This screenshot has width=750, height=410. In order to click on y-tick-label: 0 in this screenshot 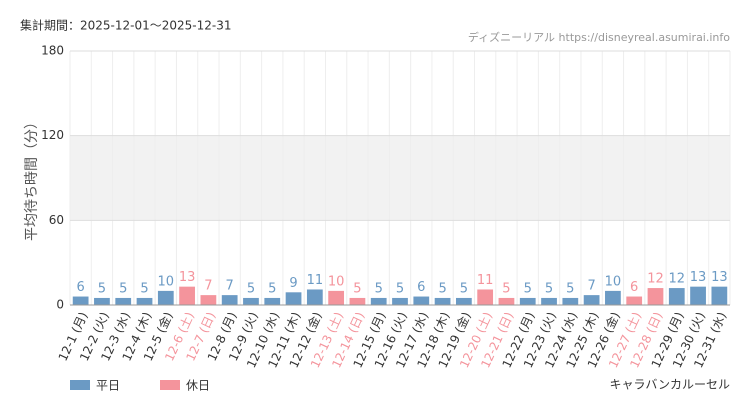, I will do `click(60, 305)`.